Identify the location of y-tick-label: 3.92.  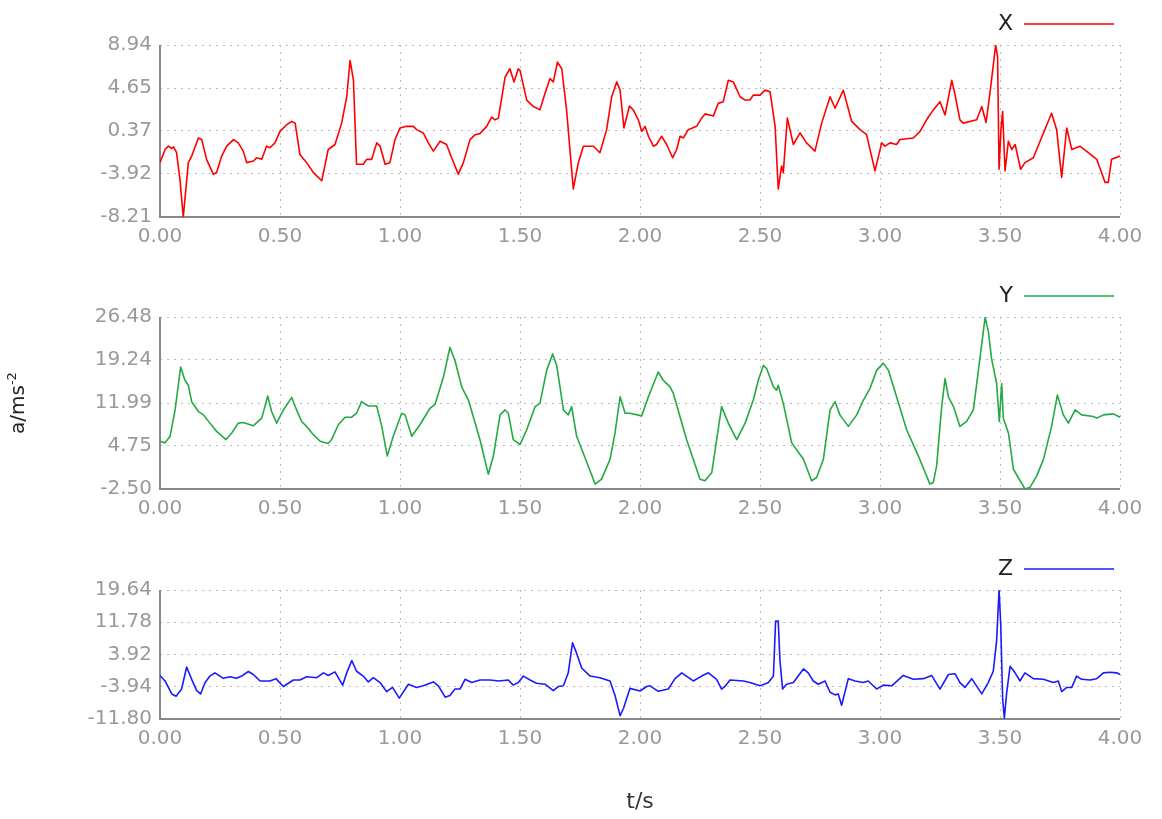
(129, 652).